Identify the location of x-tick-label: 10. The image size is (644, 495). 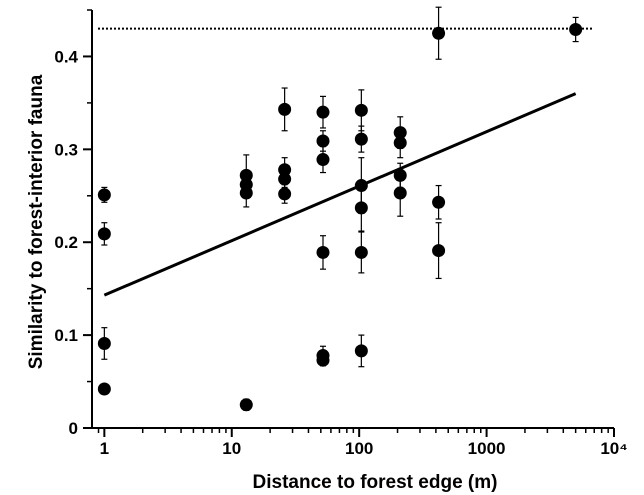
(231, 448).